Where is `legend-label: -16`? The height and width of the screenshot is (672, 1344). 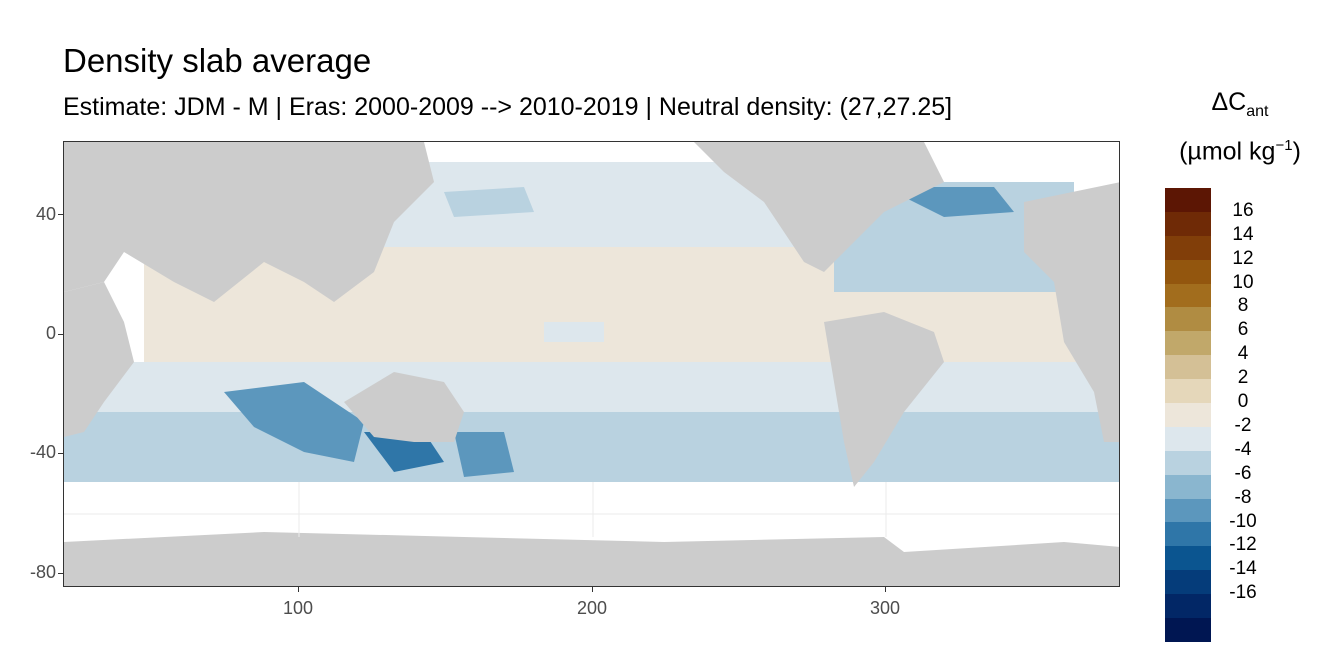 legend-label: -16 is located at coordinates (1243, 593).